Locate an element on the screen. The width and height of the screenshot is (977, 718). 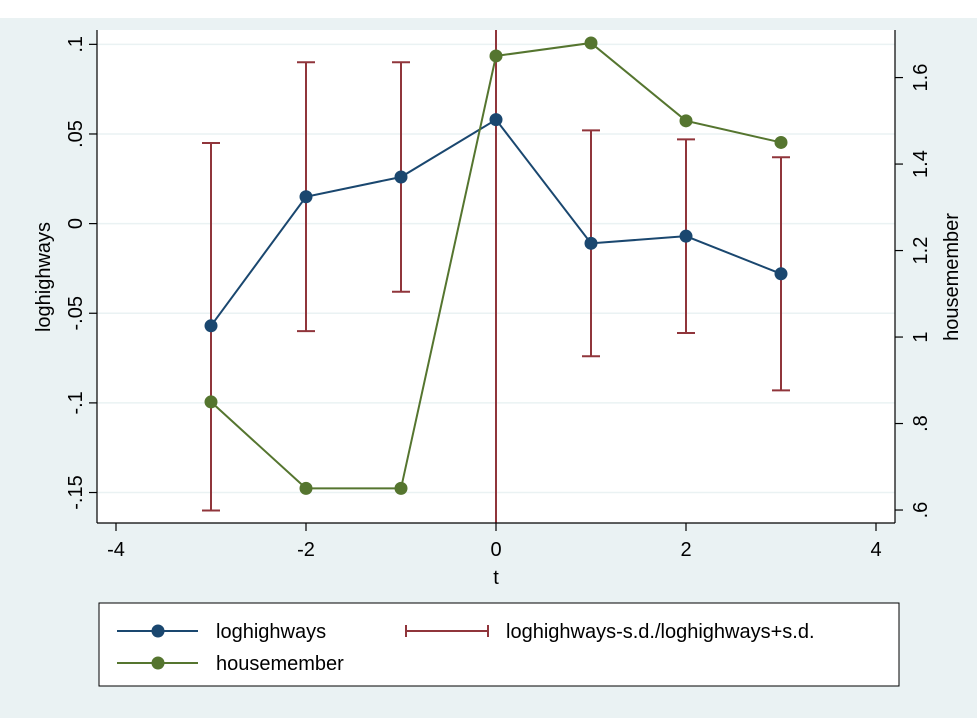
legend-label-errorbar: loghighways-s.d./loghighways+s.d. is located at coordinates (660, 632).